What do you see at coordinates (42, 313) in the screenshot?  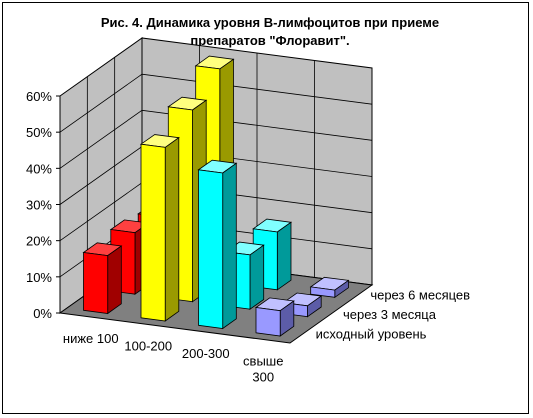 I see `y-tick-label: 0%` at bounding box center [42, 313].